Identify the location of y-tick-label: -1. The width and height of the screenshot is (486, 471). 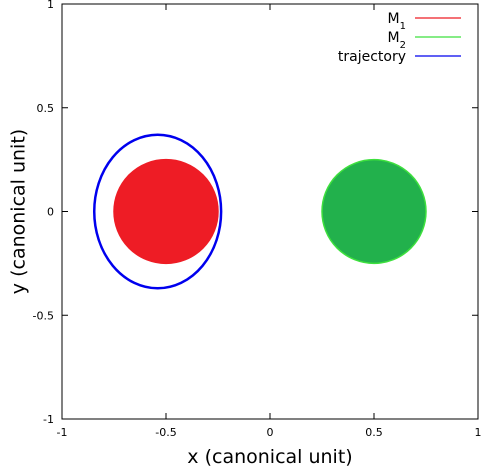
(48, 419).